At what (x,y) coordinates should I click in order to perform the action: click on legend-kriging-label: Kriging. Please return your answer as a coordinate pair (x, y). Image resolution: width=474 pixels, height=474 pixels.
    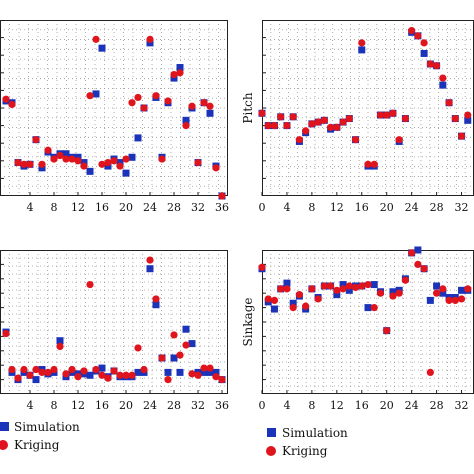
    Looking at the image, I should click on (305, 451).